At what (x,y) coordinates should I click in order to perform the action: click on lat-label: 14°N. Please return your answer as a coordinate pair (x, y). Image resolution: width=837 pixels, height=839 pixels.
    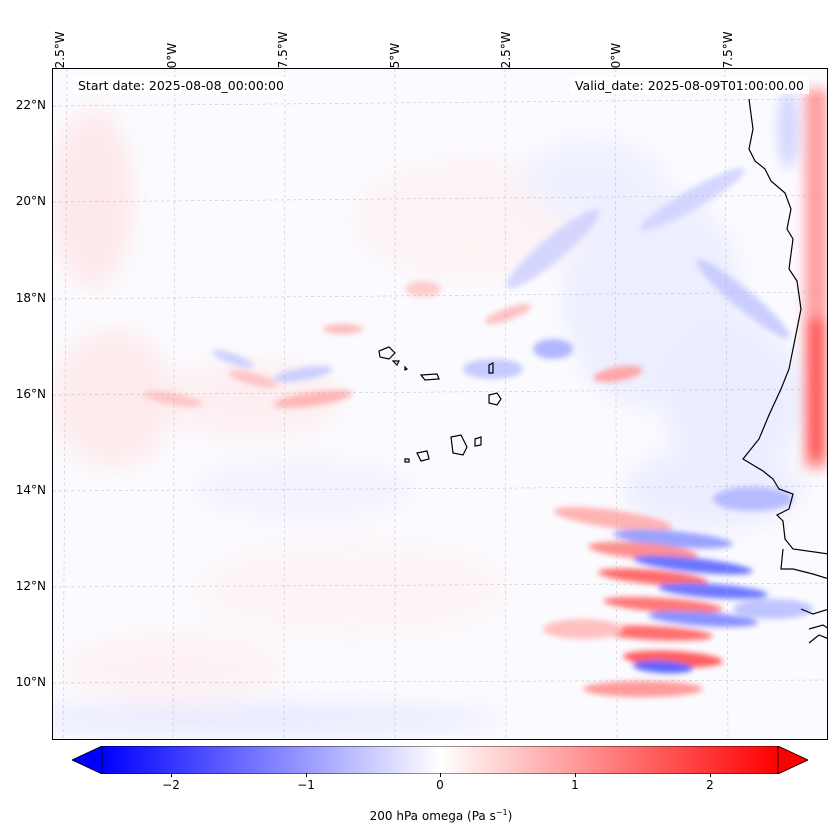
    Looking at the image, I should click on (30, 490).